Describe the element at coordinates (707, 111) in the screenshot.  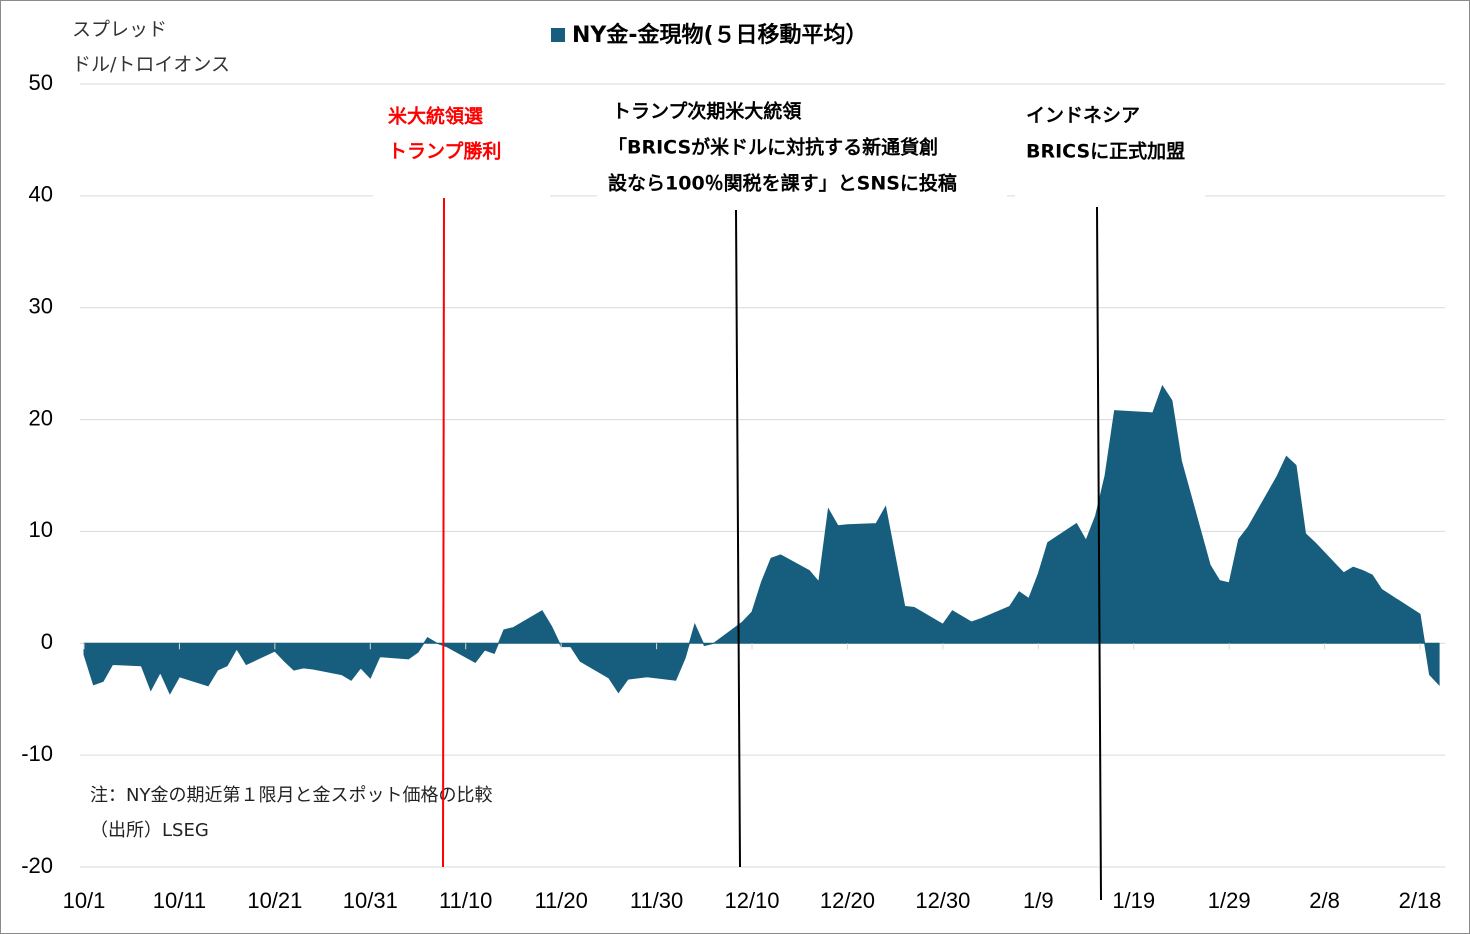
I see `annotation-text: トランプ次期米大統領` at that location.